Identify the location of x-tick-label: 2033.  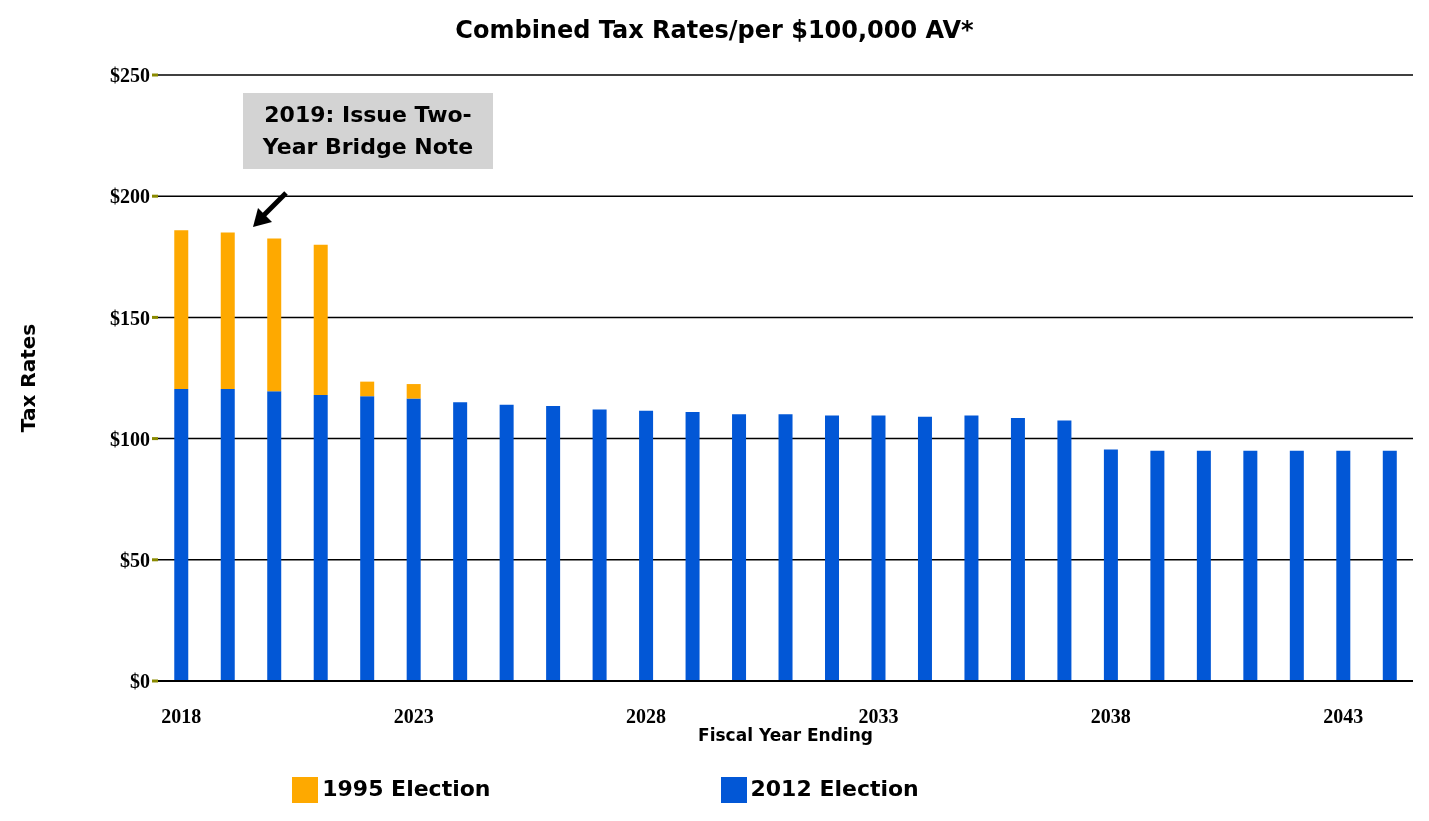
(878, 716).